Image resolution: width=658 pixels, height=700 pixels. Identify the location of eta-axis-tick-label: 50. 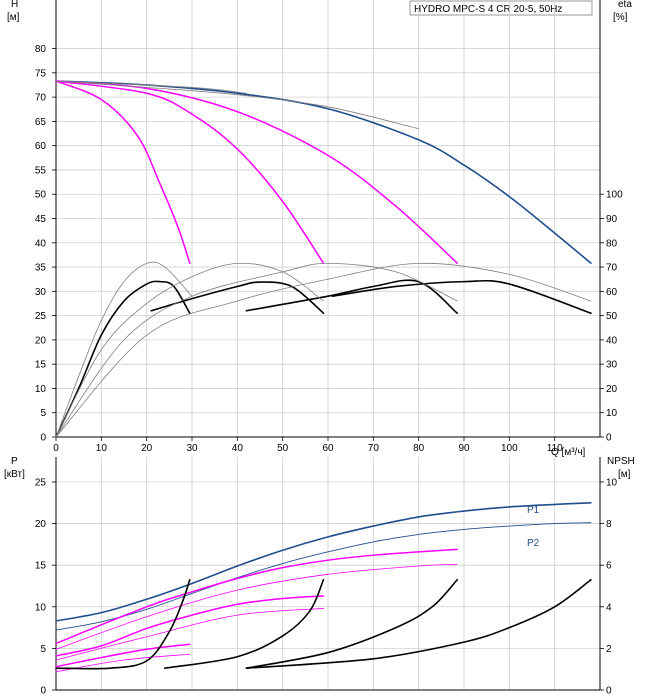
(612, 316).